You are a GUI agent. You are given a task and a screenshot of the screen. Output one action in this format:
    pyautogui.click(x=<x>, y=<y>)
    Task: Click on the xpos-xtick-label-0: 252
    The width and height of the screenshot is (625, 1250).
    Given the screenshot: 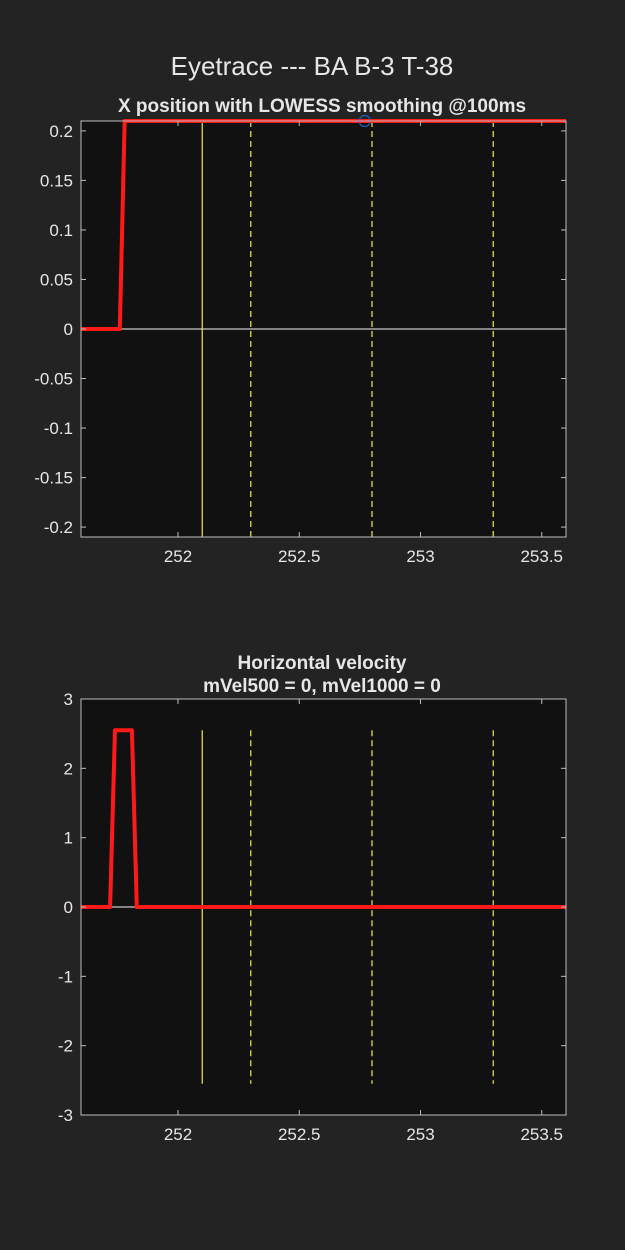 What is the action you would take?
    pyautogui.click(x=178, y=556)
    